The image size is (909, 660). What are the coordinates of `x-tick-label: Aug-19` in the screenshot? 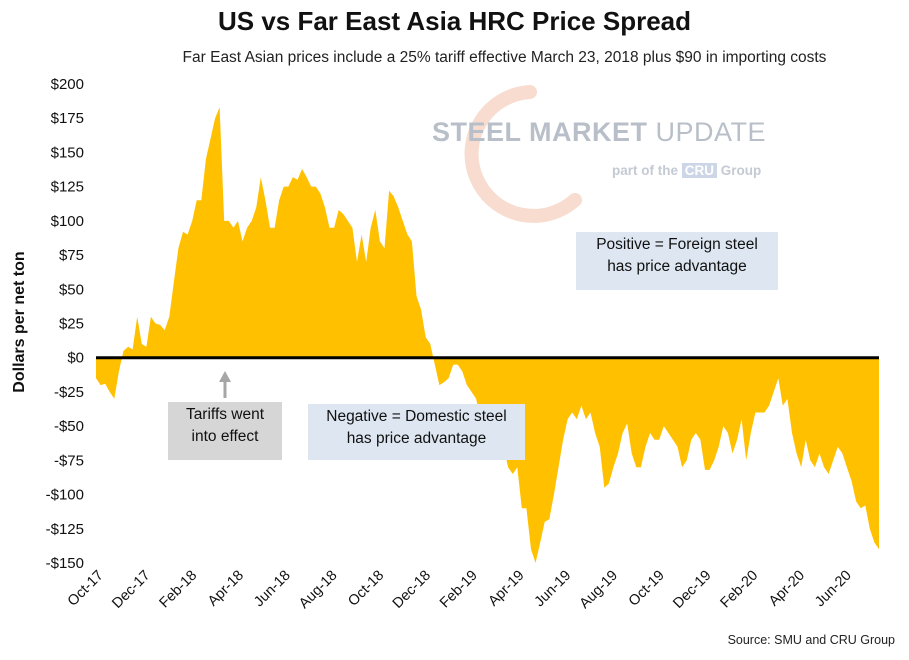 It's located at (599, 590).